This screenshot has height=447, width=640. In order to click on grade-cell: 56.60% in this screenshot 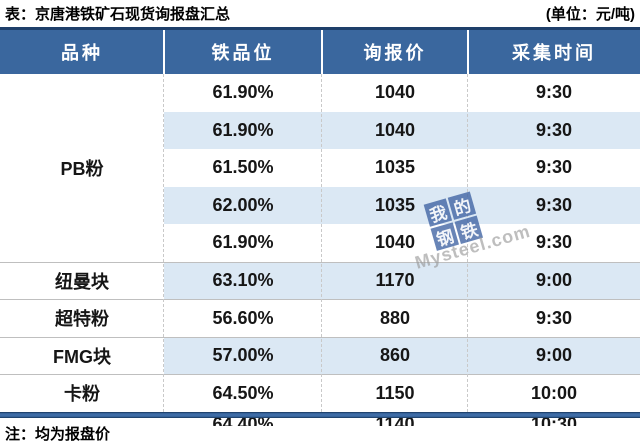, I will do `click(243, 318)`.